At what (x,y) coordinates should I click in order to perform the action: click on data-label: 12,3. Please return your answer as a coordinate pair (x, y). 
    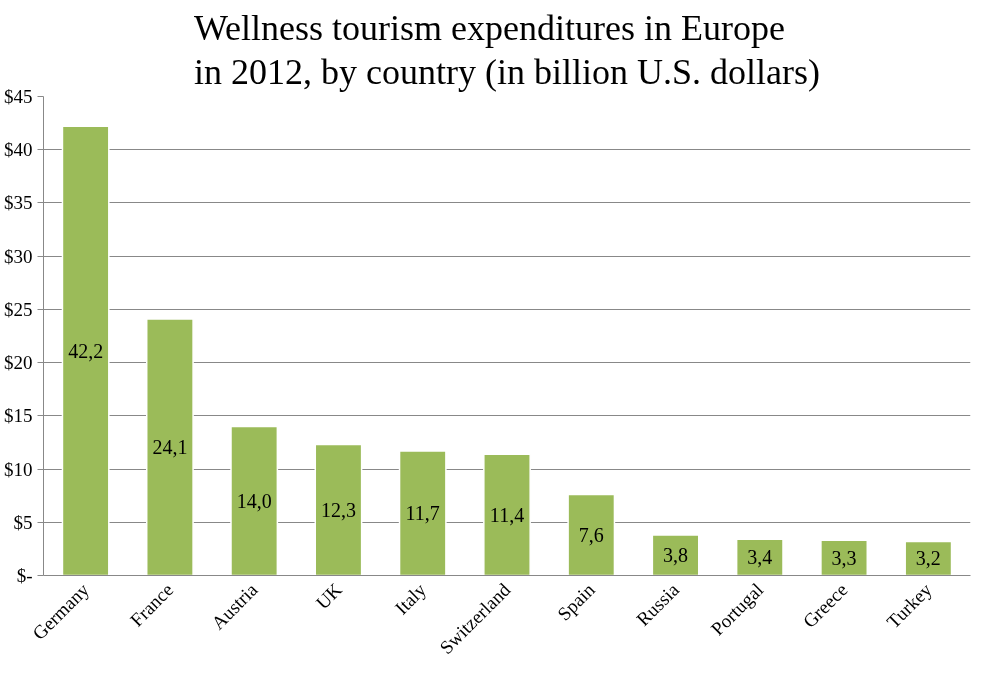
    Looking at the image, I should click on (338, 510).